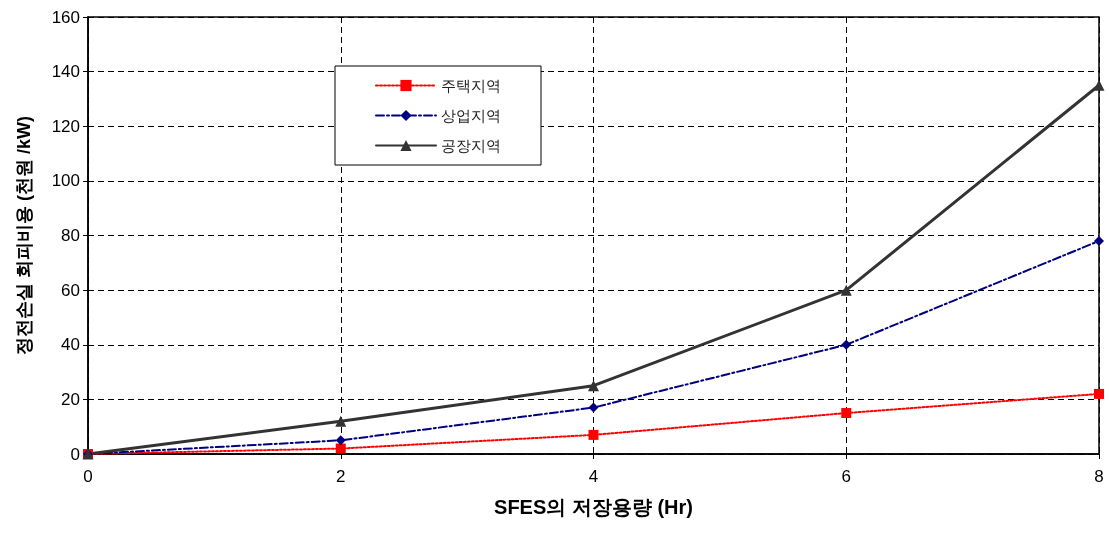 The width and height of the screenshot is (1109, 541). What do you see at coordinates (341, 476) in the screenshot?
I see `x-tick-label: 2` at bounding box center [341, 476].